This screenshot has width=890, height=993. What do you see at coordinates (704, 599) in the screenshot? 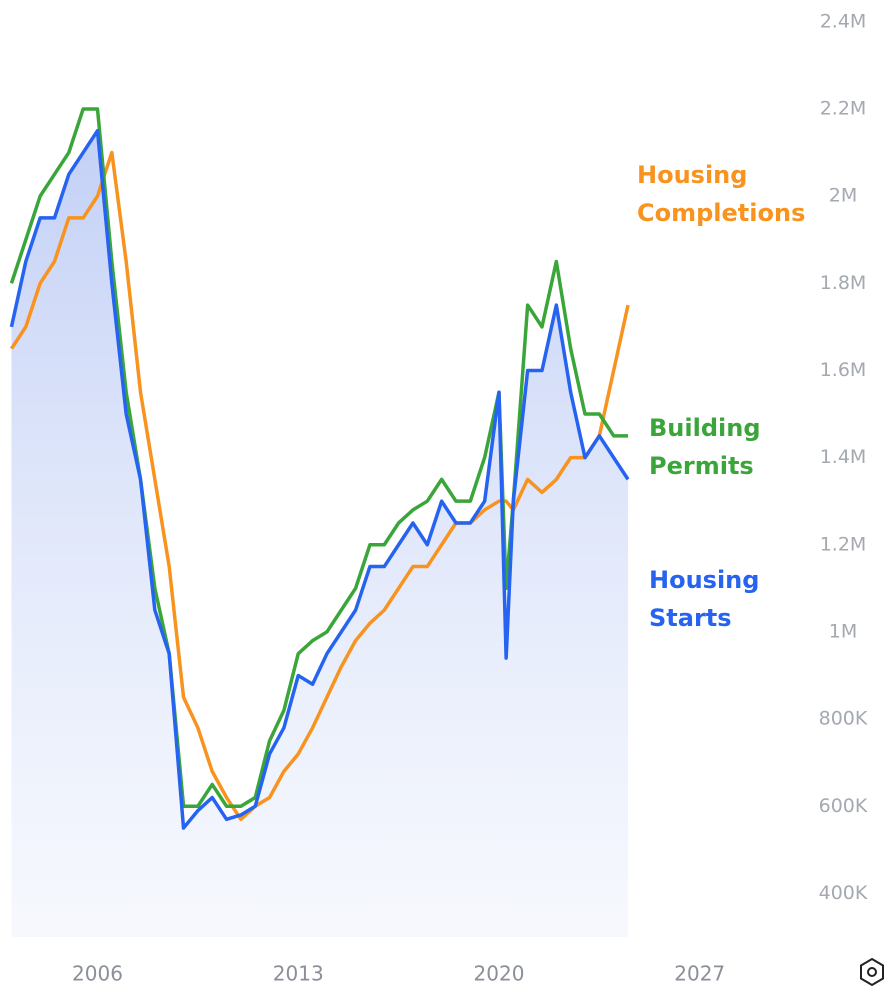
I see `series-label: Housing Starts` at bounding box center [704, 599].